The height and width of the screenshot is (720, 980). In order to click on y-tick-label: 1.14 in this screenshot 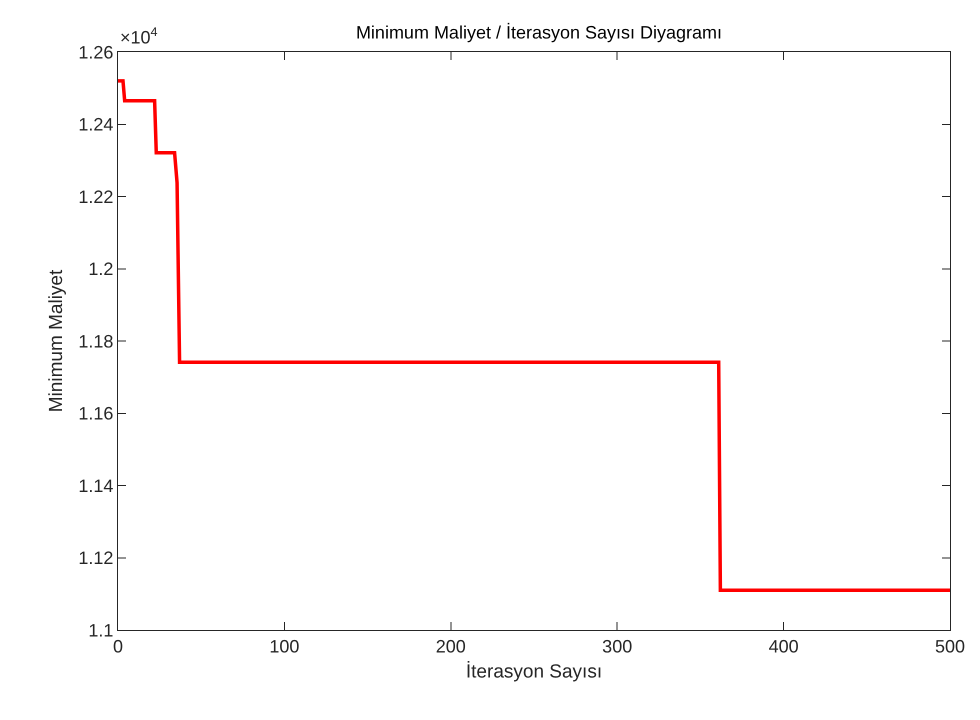, I will do `click(96, 486)`.